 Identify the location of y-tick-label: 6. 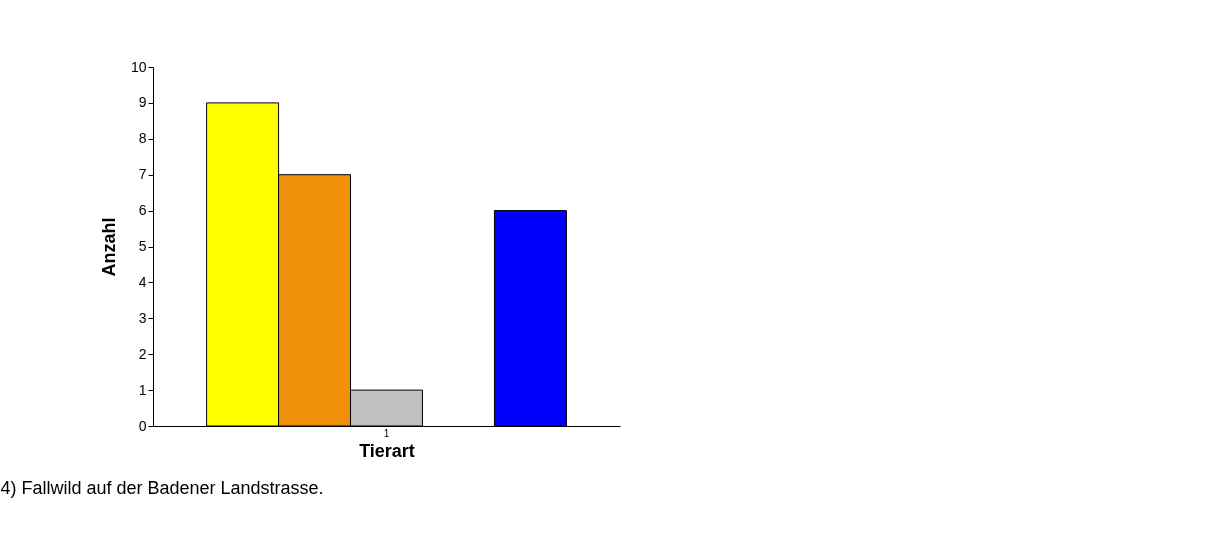
(142, 210).